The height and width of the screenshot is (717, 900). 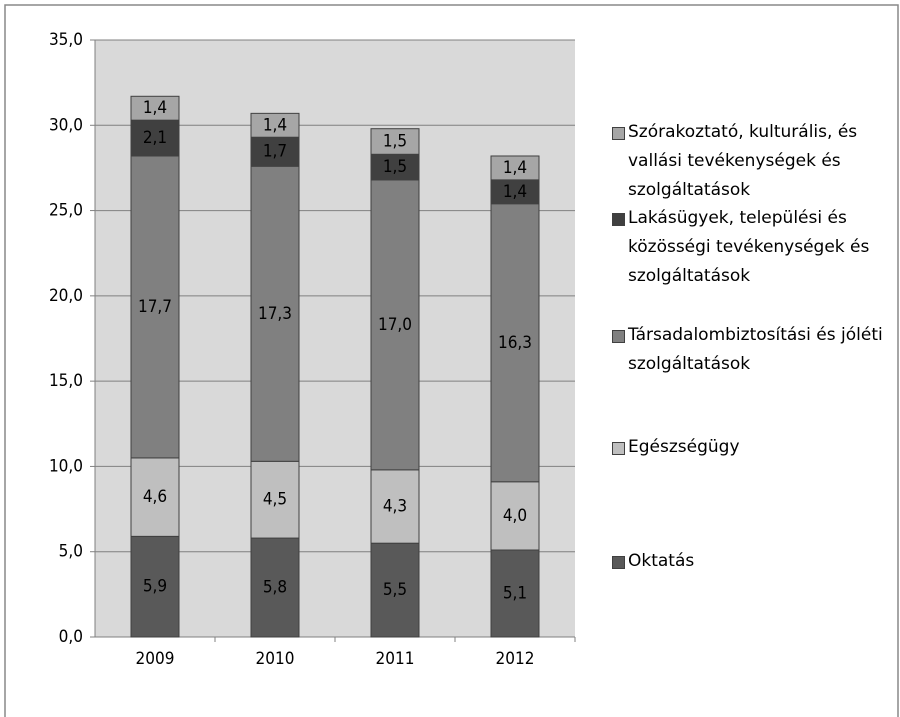 I want to click on value-label: 4,6, so click(x=155, y=497).